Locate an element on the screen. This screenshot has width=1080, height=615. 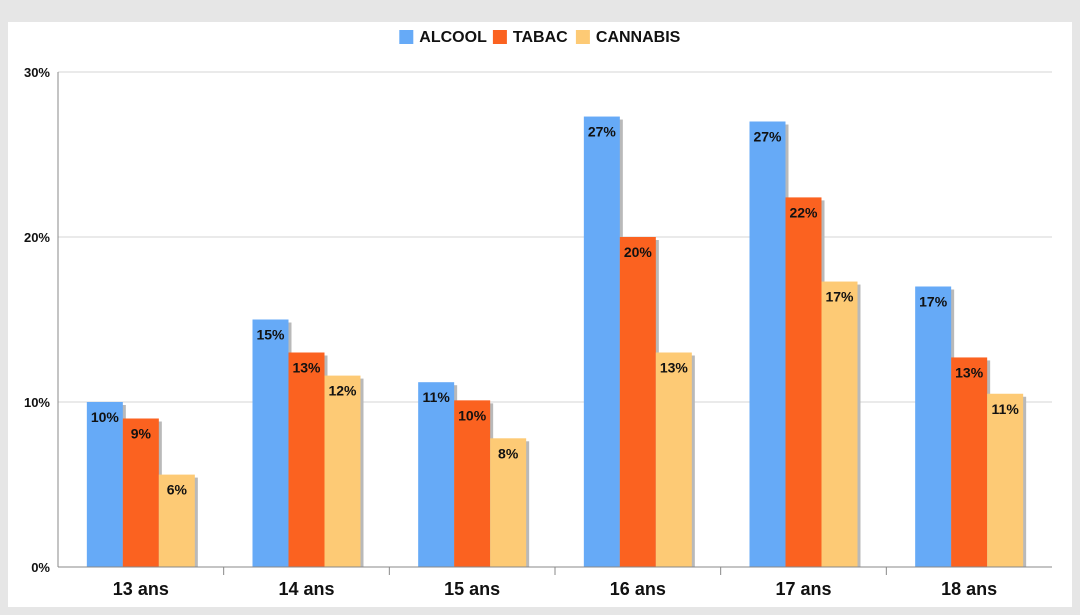
x-axis: 13 ans 14 ans 15 ans 16 ans 17 ans 18 ans is located at coordinates (555, 582).